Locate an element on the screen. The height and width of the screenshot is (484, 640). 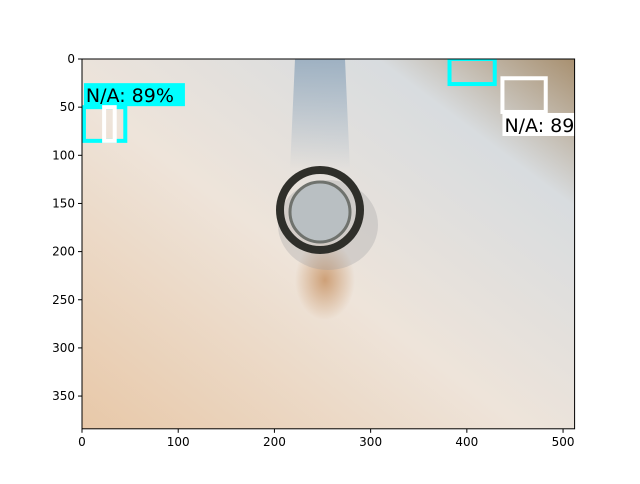
y-tick-label: 300 is located at coordinates (63, 348).